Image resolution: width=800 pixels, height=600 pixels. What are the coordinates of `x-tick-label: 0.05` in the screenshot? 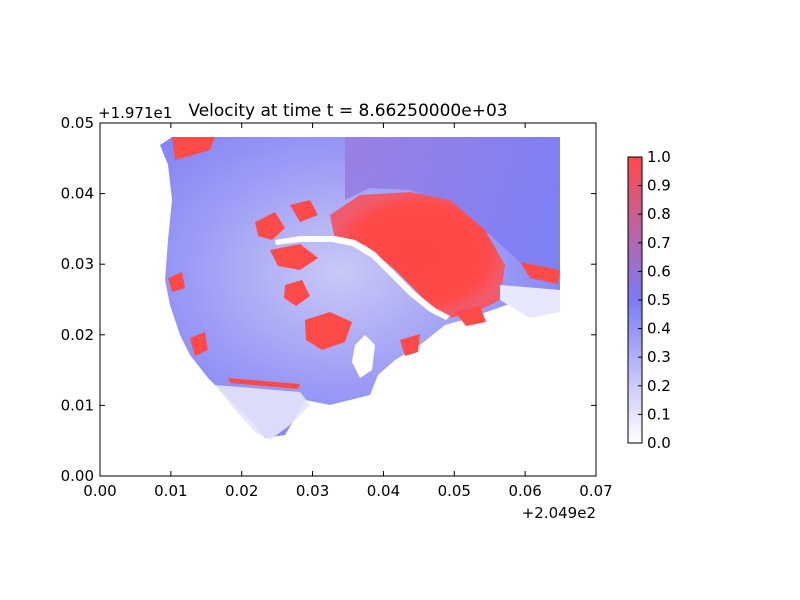 It's located at (454, 491).